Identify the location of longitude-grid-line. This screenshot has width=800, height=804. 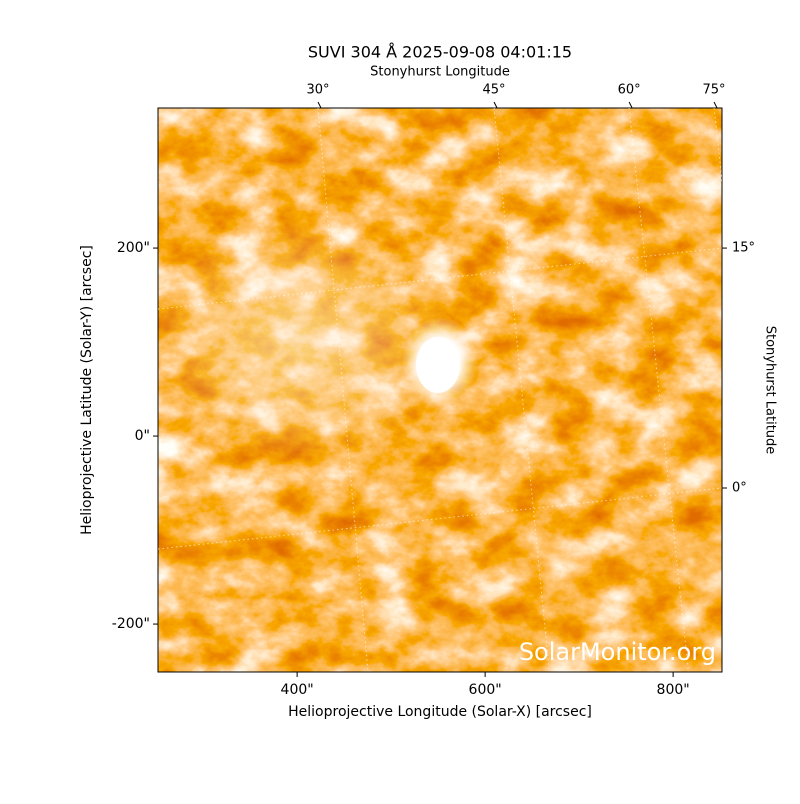
(658, 390).